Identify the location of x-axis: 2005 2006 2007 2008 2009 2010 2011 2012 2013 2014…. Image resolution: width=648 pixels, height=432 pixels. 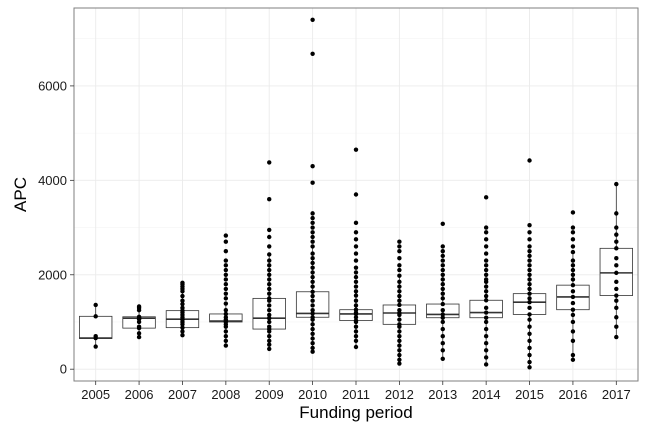
(356, 391).